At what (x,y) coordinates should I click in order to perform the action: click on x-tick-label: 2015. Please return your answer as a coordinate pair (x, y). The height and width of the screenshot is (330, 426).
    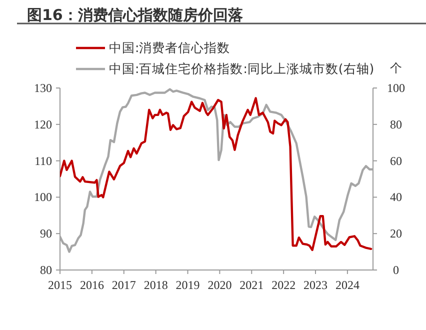
    Looking at the image, I should click on (60, 285).